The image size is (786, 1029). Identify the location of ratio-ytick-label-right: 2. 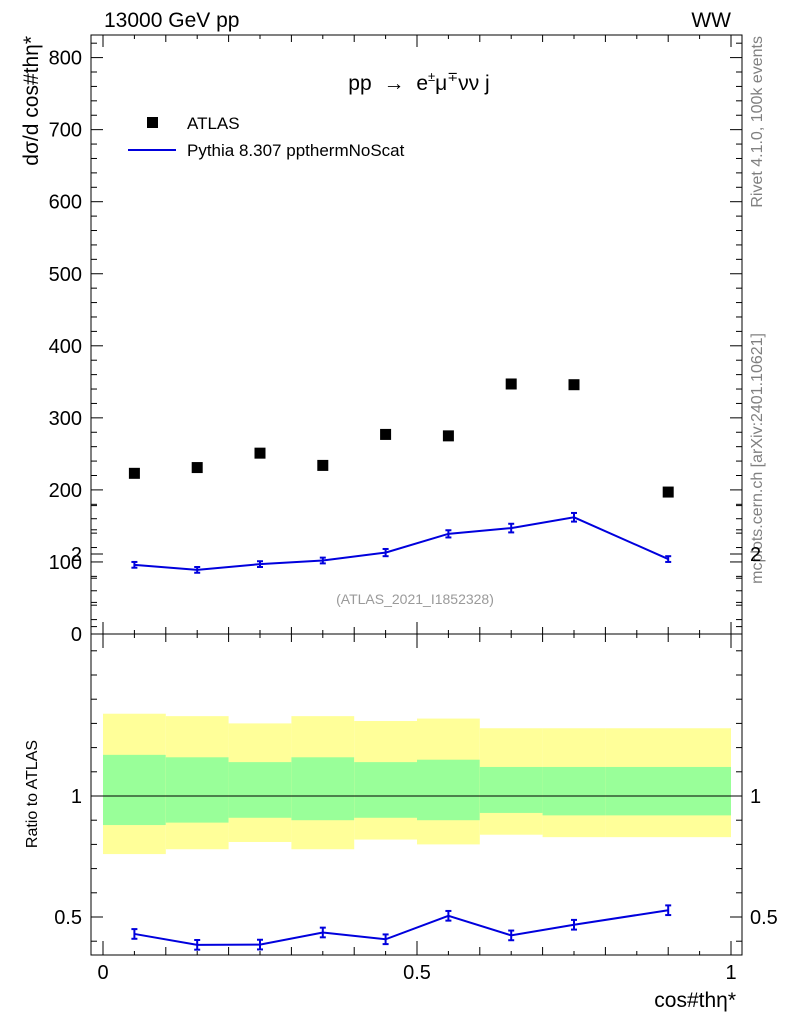
(755, 555).